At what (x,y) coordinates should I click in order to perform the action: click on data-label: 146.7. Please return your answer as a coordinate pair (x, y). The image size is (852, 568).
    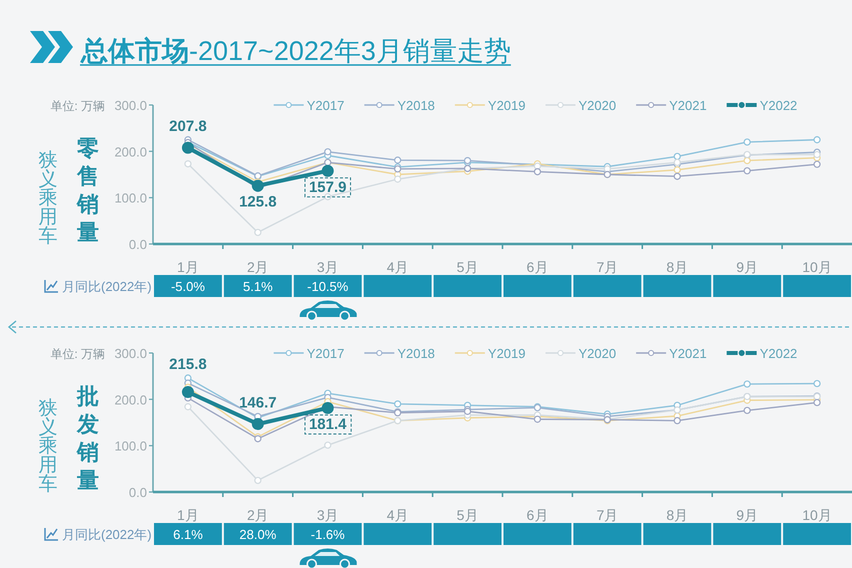
    Looking at the image, I should click on (258, 403).